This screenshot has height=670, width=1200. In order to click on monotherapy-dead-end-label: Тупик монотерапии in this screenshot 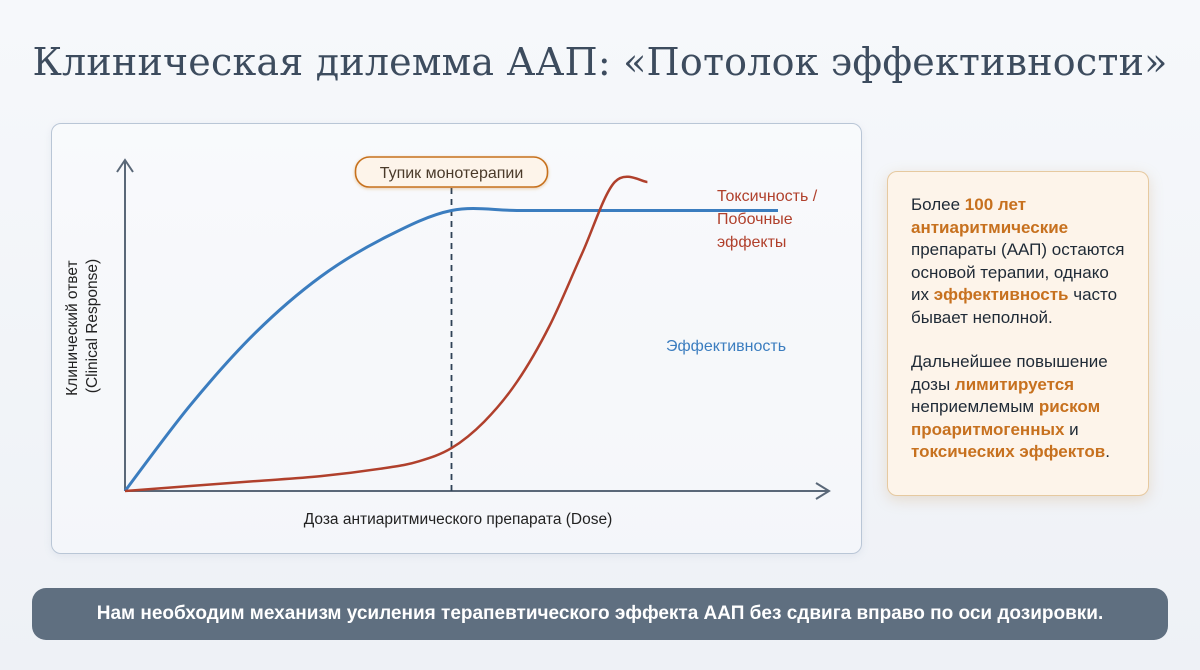, I will do `click(452, 173)`.